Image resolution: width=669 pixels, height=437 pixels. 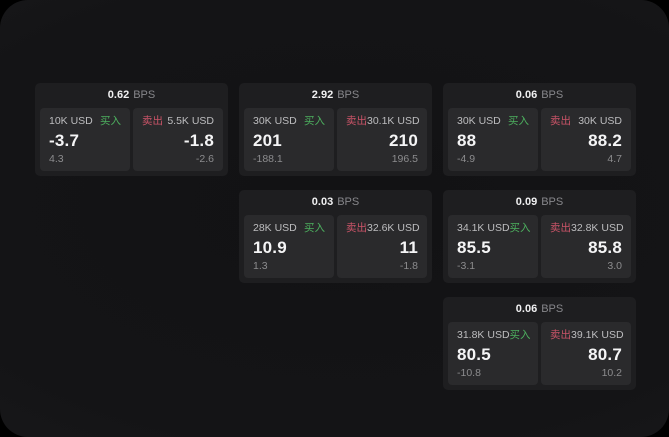 I want to click on sell-panel: 卖出 30K USD 88.2 4.7, so click(x=586, y=139).